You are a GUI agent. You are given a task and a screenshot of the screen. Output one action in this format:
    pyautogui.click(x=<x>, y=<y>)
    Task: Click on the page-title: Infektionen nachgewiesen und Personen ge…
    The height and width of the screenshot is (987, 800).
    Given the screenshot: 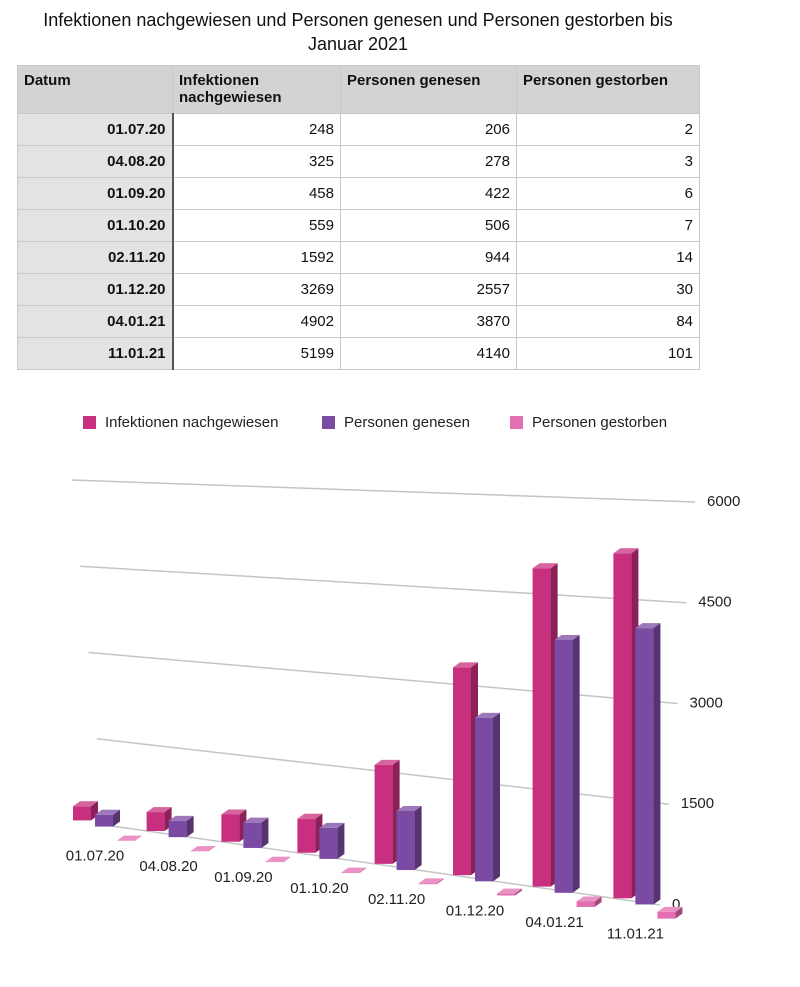 What is the action you would take?
    pyautogui.click(x=358, y=32)
    